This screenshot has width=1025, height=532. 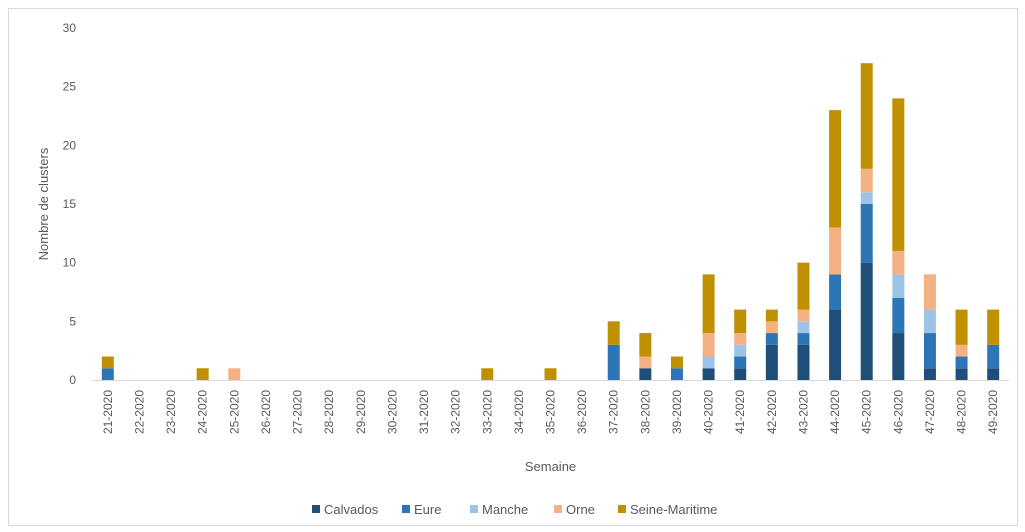 I want to click on x-tick-label: 40-2020, so click(x=709, y=412).